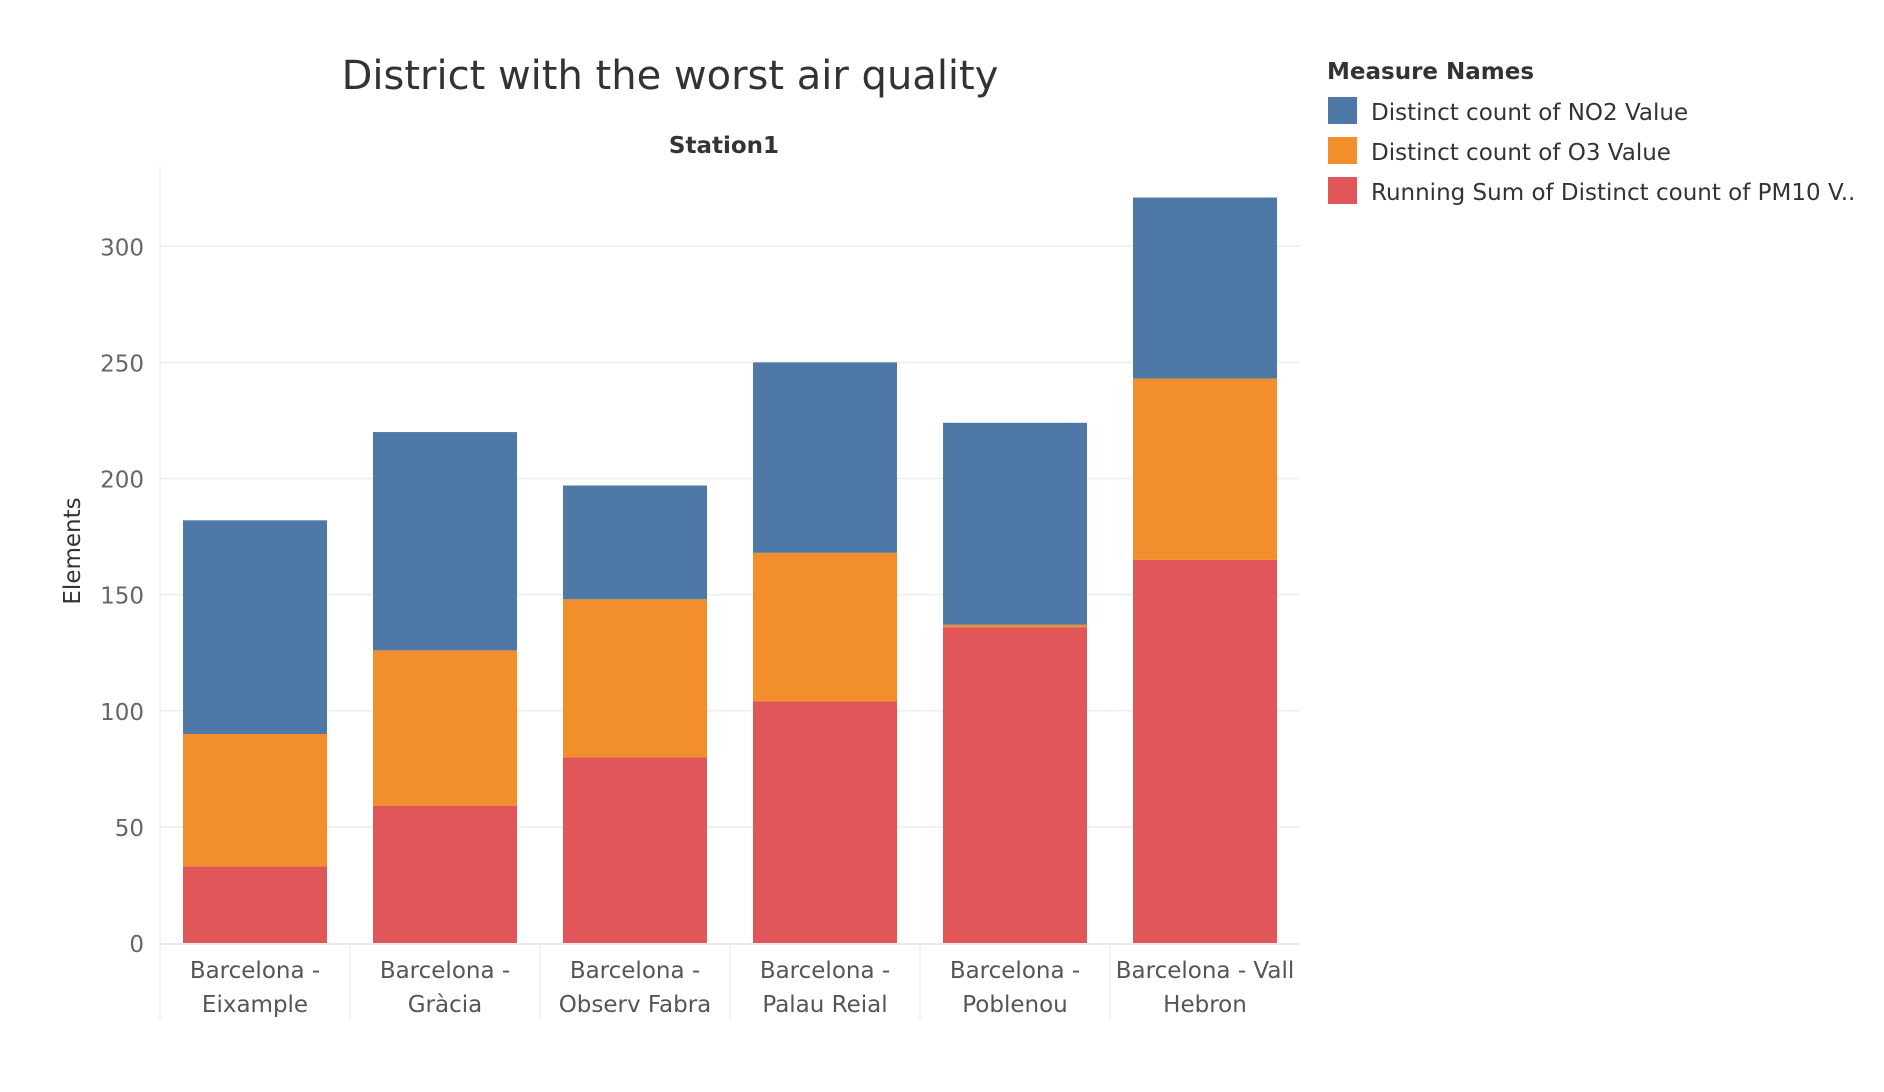 Image resolution: width=1884 pixels, height=1092 pixels. I want to click on x-category-label: Gràcia, so click(445, 1005).